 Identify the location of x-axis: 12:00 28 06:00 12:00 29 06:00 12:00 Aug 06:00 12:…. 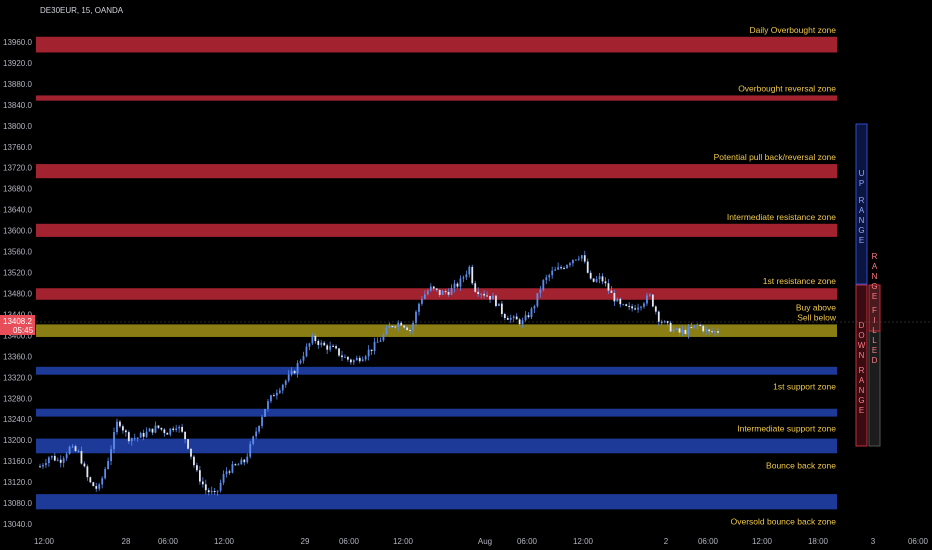
(481, 541).